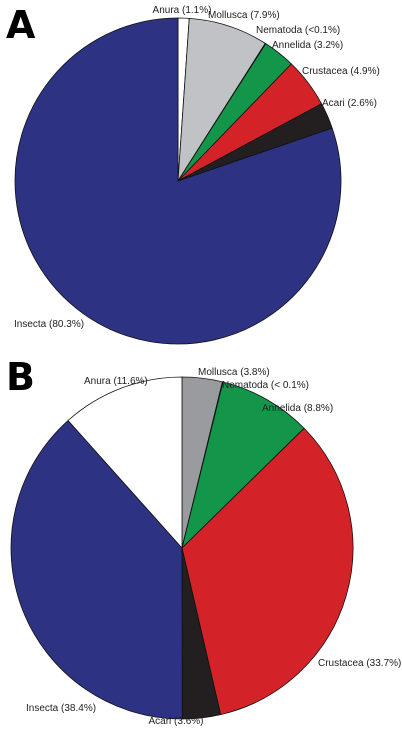  What do you see at coordinates (244, 15) in the screenshot?
I see `pie-a-label-mollusca: Mollusca (7.9%)` at bounding box center [244, 15].